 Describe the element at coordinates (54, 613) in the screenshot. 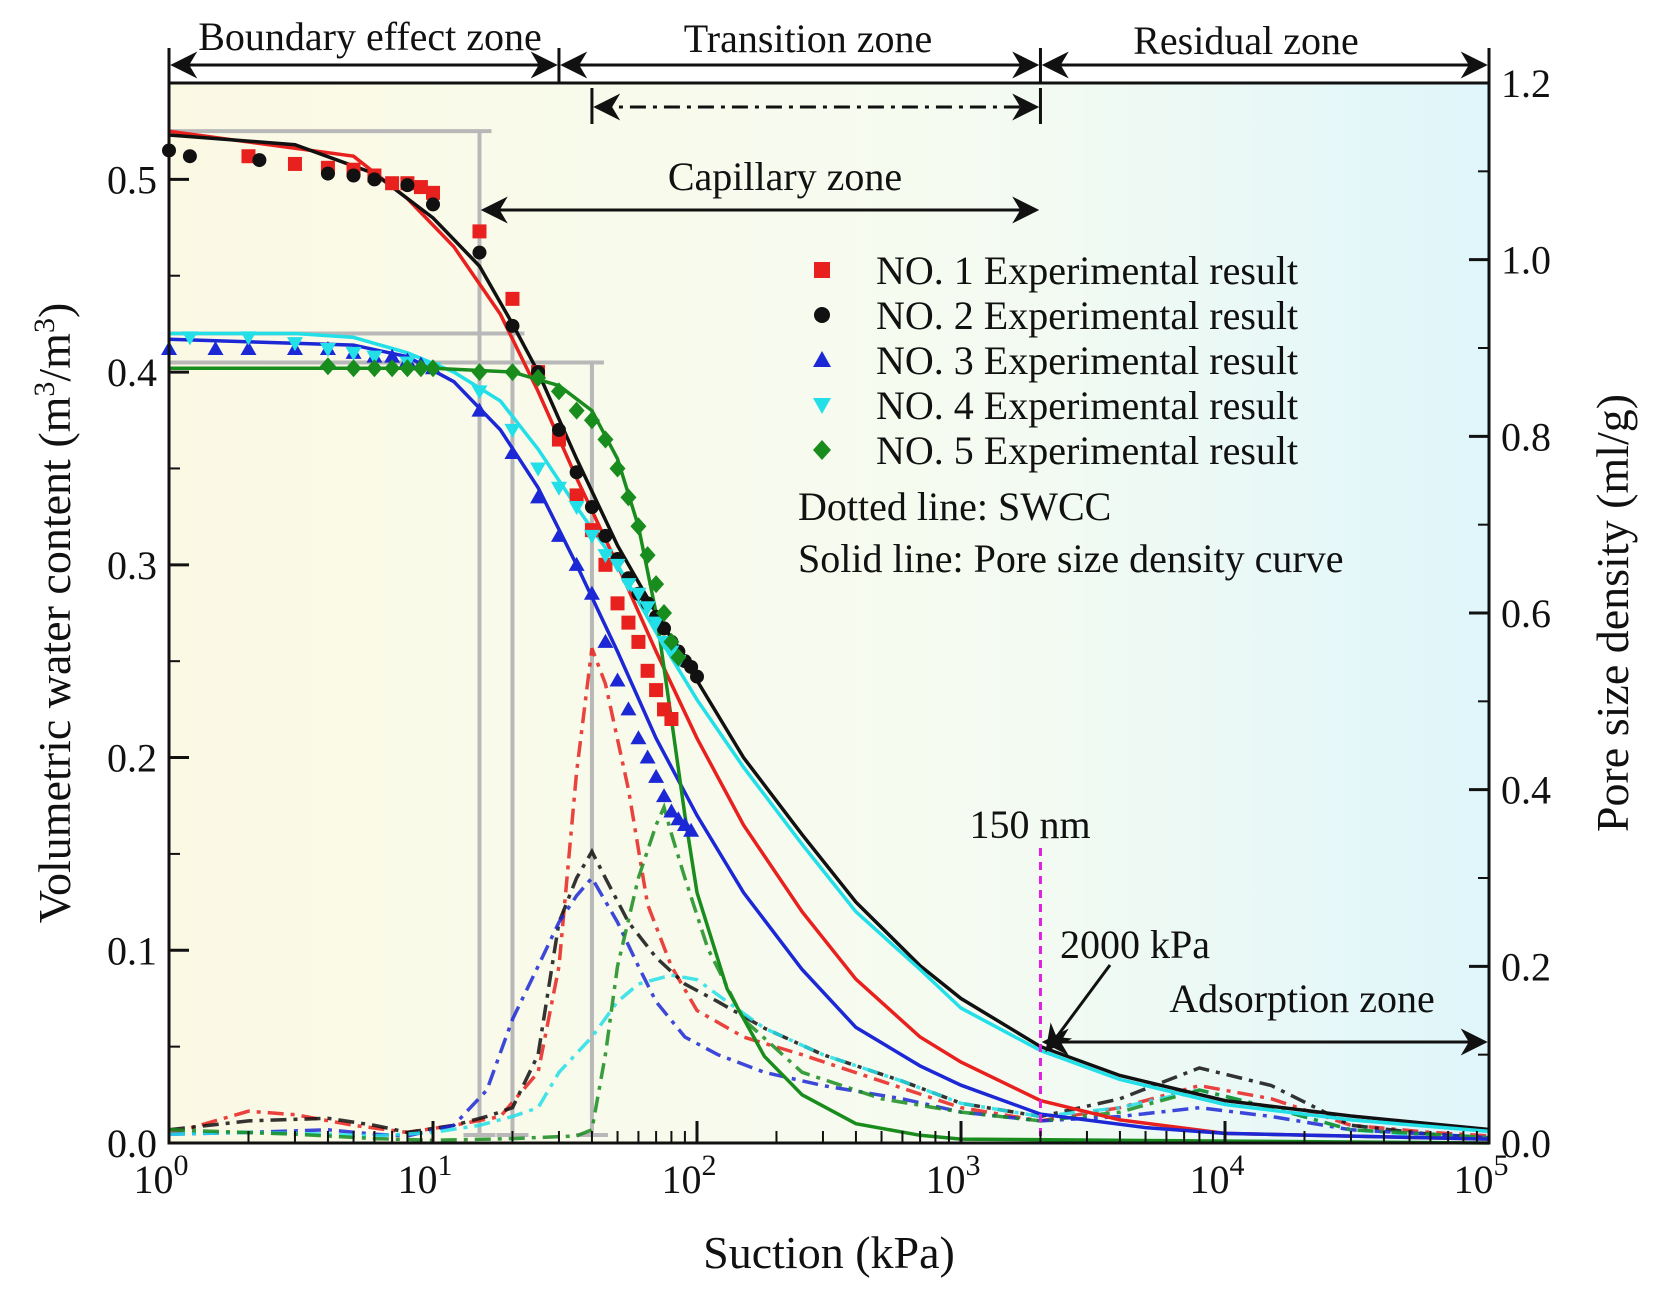

I see `y-axis-left-title: Volumetric water content (m3/m3)` at that location.